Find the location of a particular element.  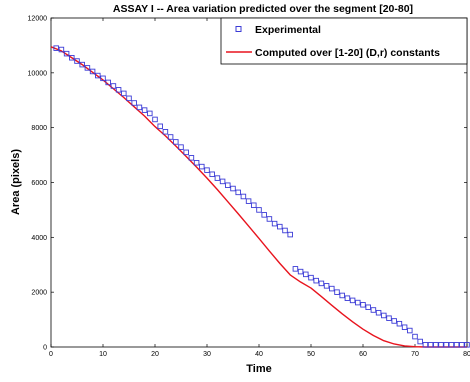

x-tick-label: 70 is located at coordinates (415, 354).